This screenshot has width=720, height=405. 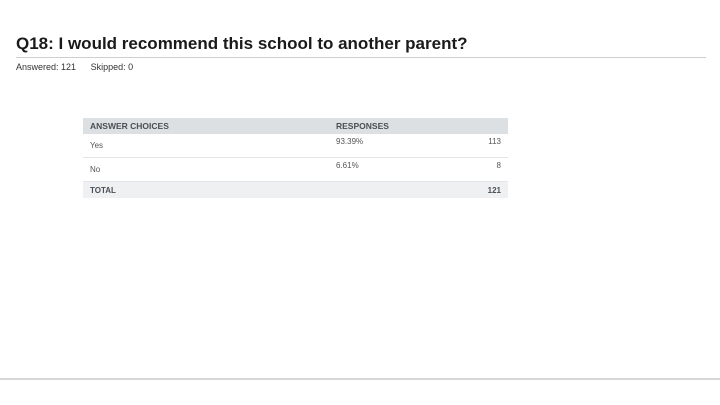 What do you see at coordinates (46, 67) in the screenshot?
I see `answered-count: Answered: 121` at bounding box center [46, 67].